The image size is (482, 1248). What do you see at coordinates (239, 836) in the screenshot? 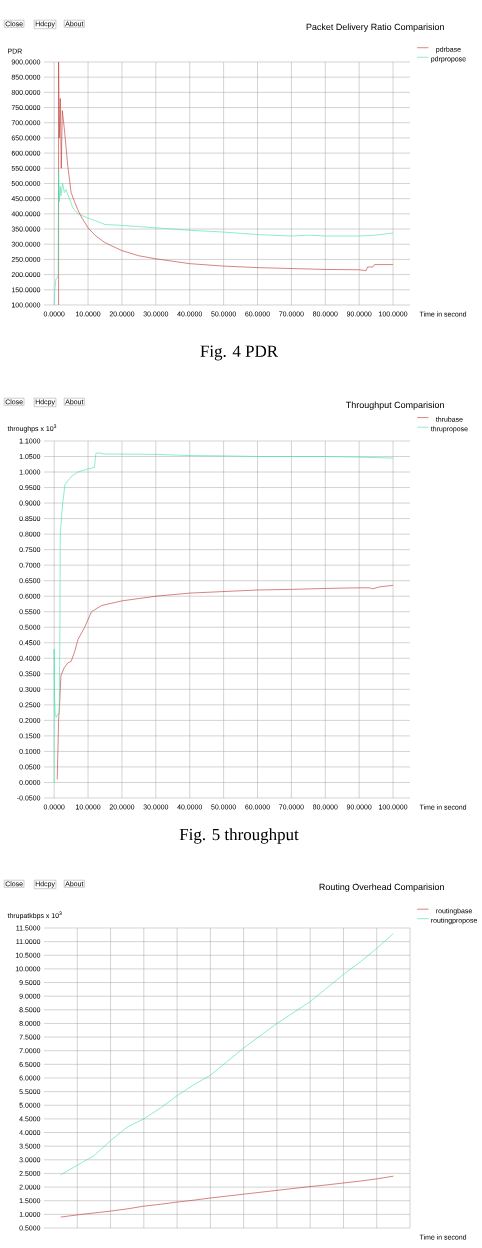
I see `caption: Fig. 5 throughput` at bounding box center [239, 836].